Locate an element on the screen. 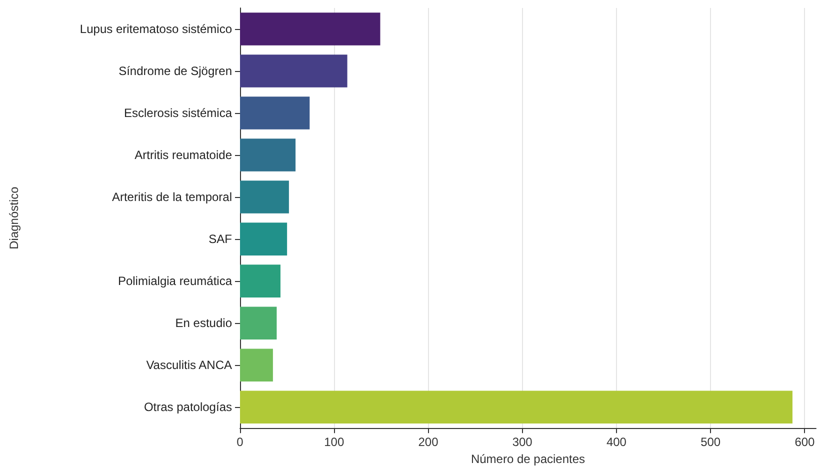  y-tick-label: Artritis reumatoide is located at coordinates (183, 155).